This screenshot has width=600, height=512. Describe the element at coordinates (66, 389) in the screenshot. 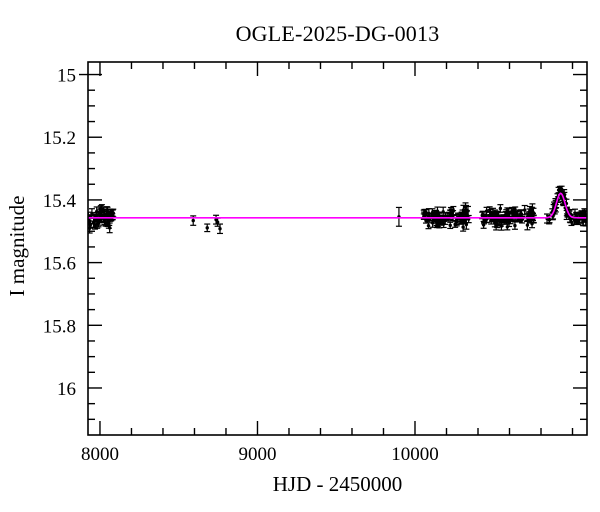

I see `y-tick-label: 16` at that location.